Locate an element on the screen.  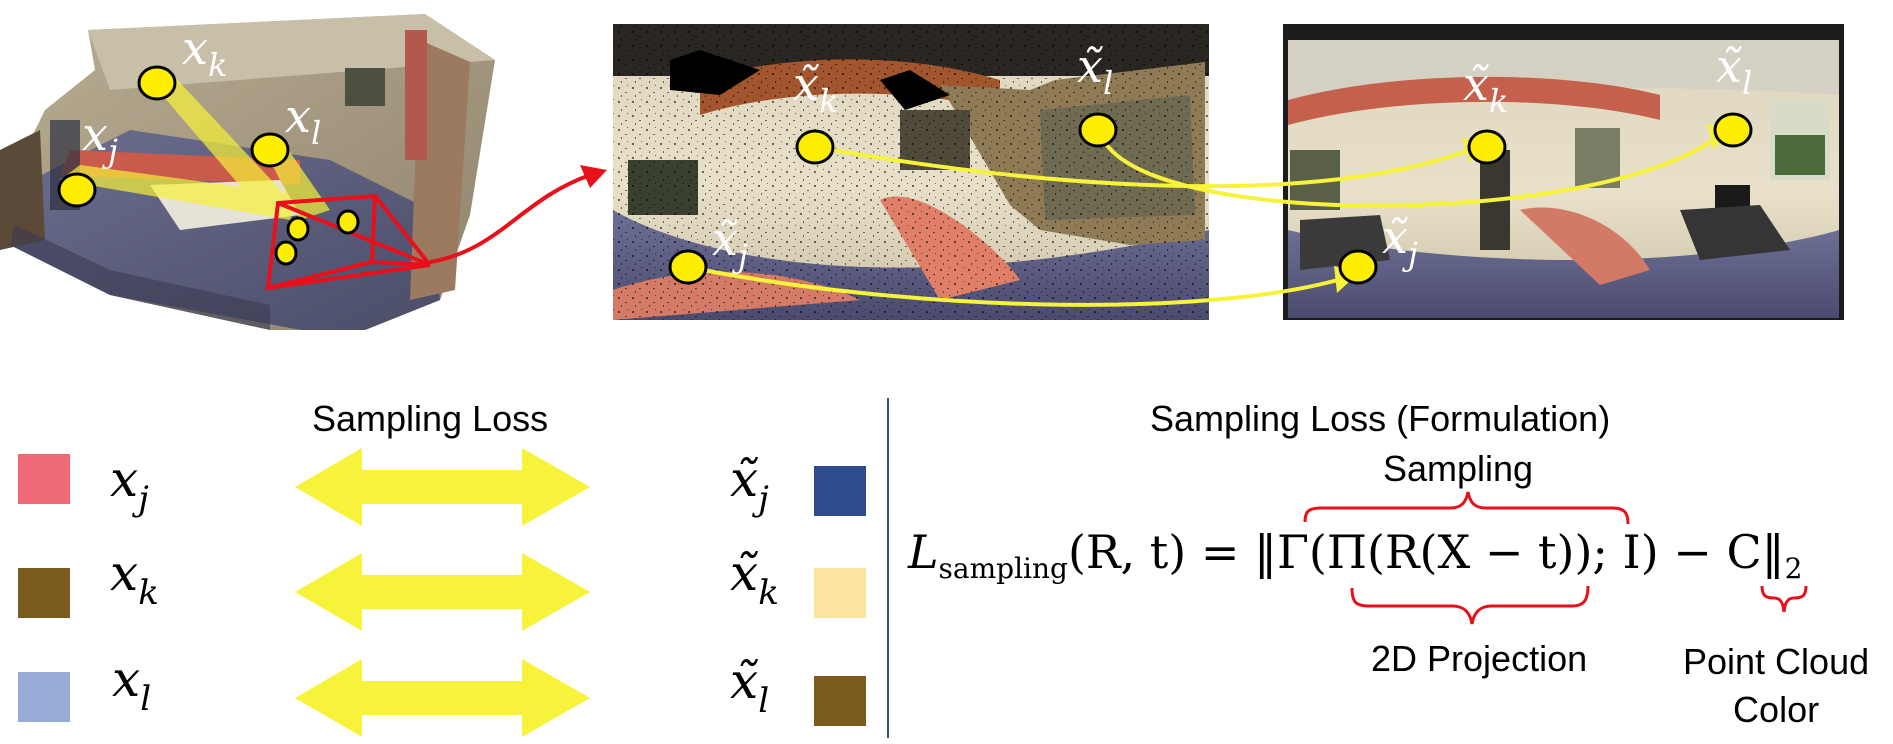
marker-tilde-xj-panorama is located at coordinates (1358, 267).